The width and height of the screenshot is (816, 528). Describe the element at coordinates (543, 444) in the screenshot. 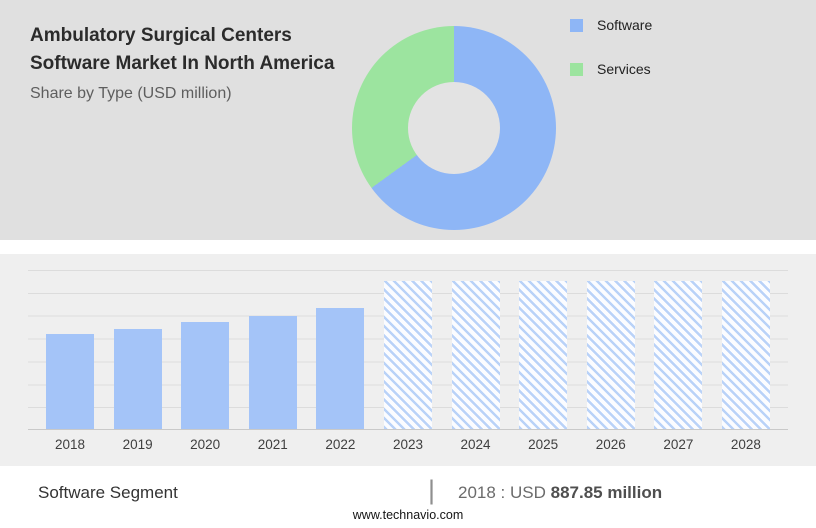

I see `x-label-2025: 2025` at that location.